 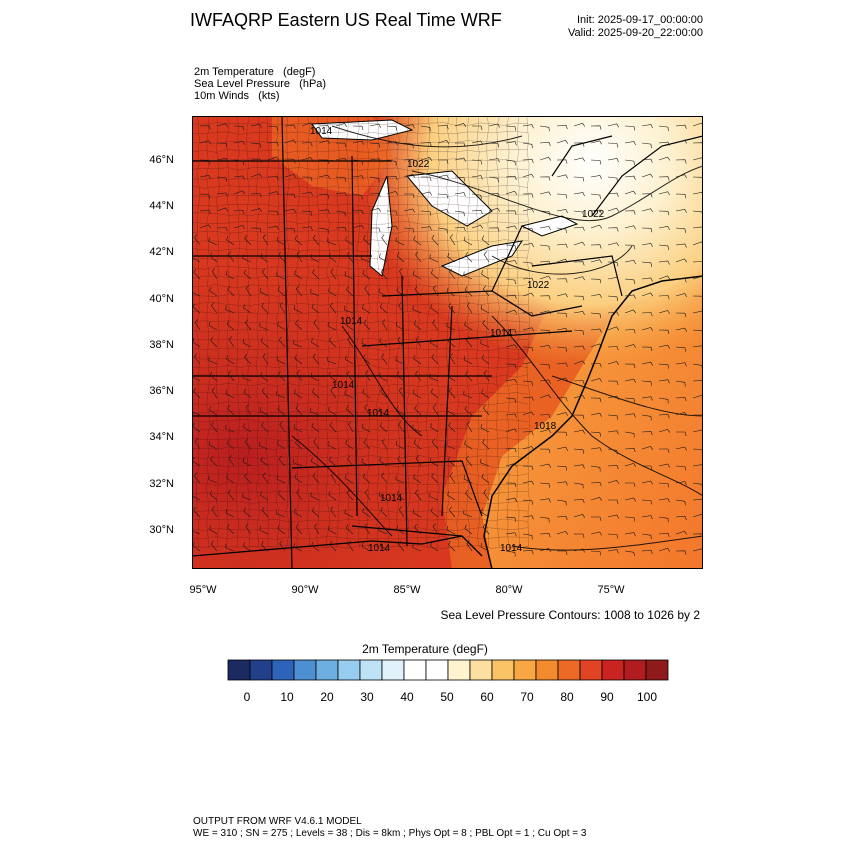 What do you see at coordinates (346, 20) in the screenshot?
I see `map-title: IWFAQRP Eastern US Real Time WRF` at bounding box center [346, 20].